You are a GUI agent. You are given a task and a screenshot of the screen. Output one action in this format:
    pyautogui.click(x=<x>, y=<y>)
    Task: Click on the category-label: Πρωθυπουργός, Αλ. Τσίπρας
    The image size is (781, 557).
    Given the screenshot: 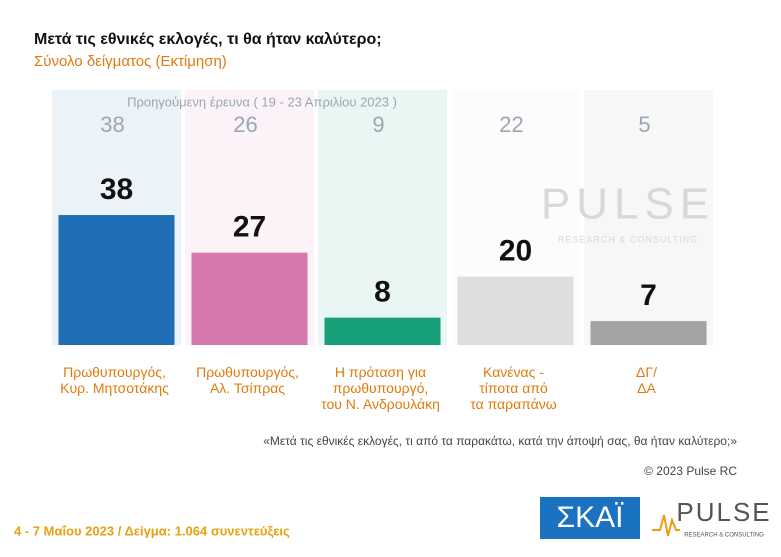 What is the action you would take?
    pyautogui.click(x=247, y=380)
    